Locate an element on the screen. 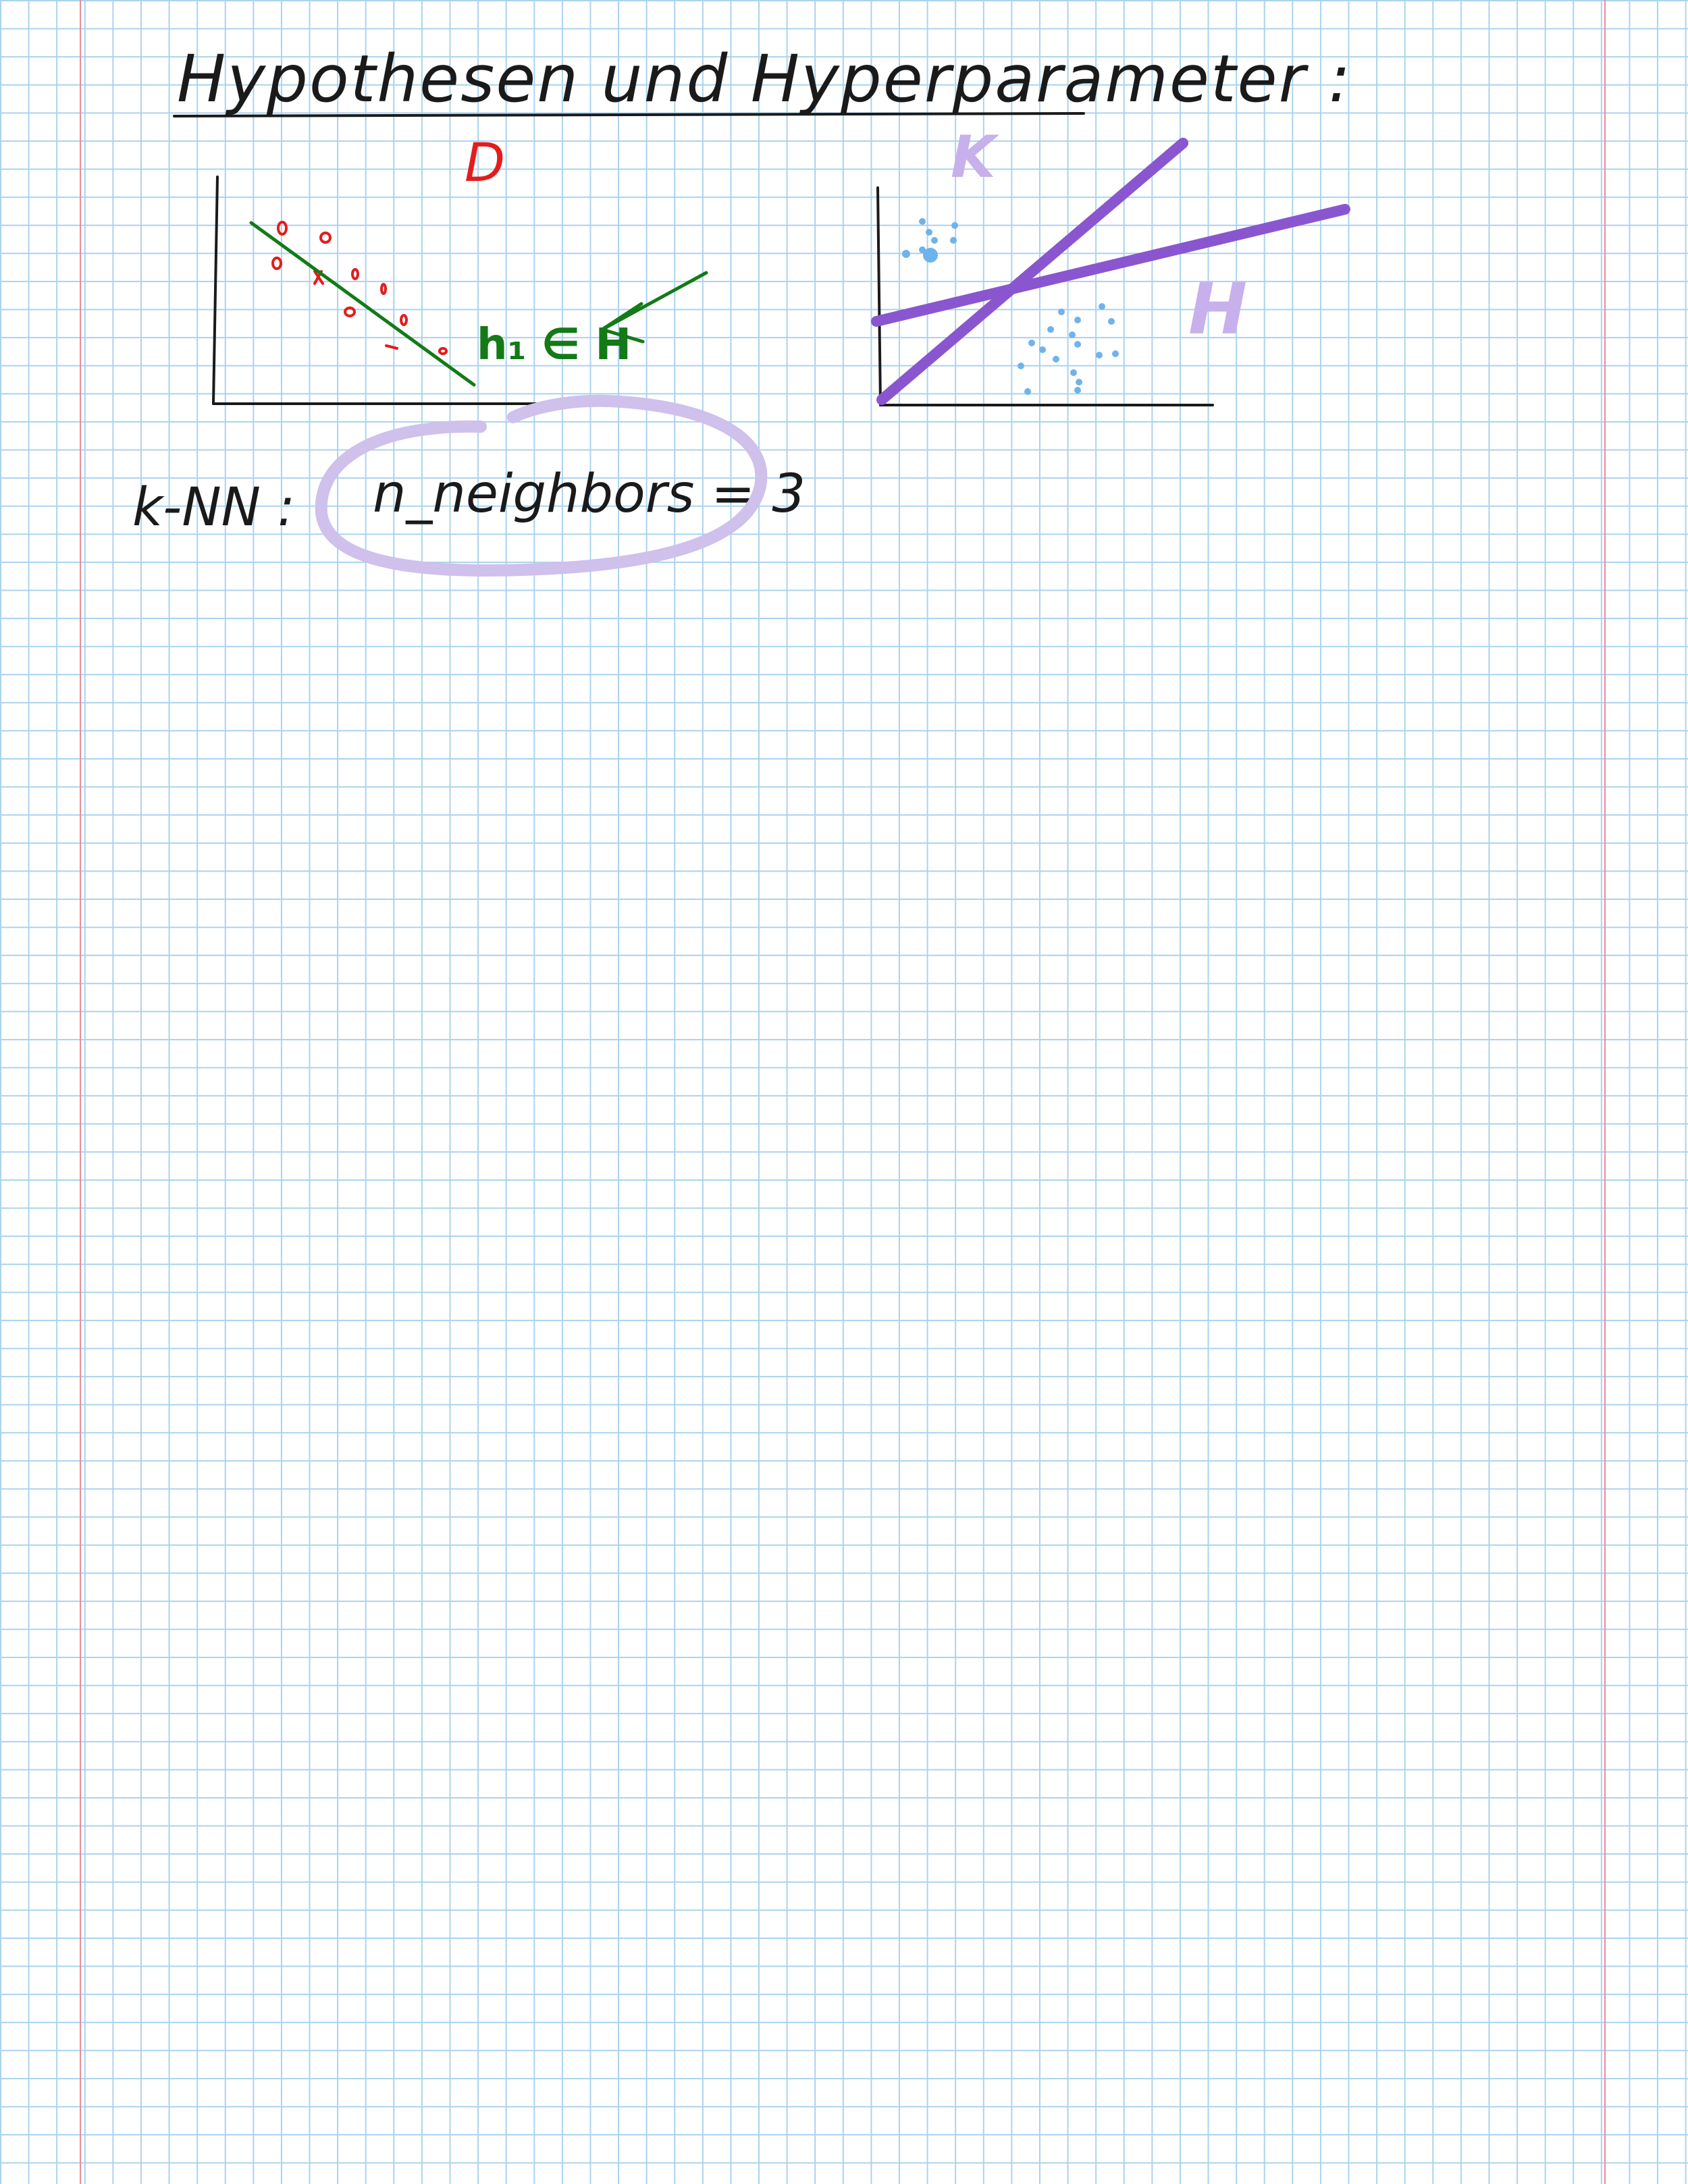 This screenshot has height=2184, width=1688. highlight-circle is located at coordinates (541, 485).